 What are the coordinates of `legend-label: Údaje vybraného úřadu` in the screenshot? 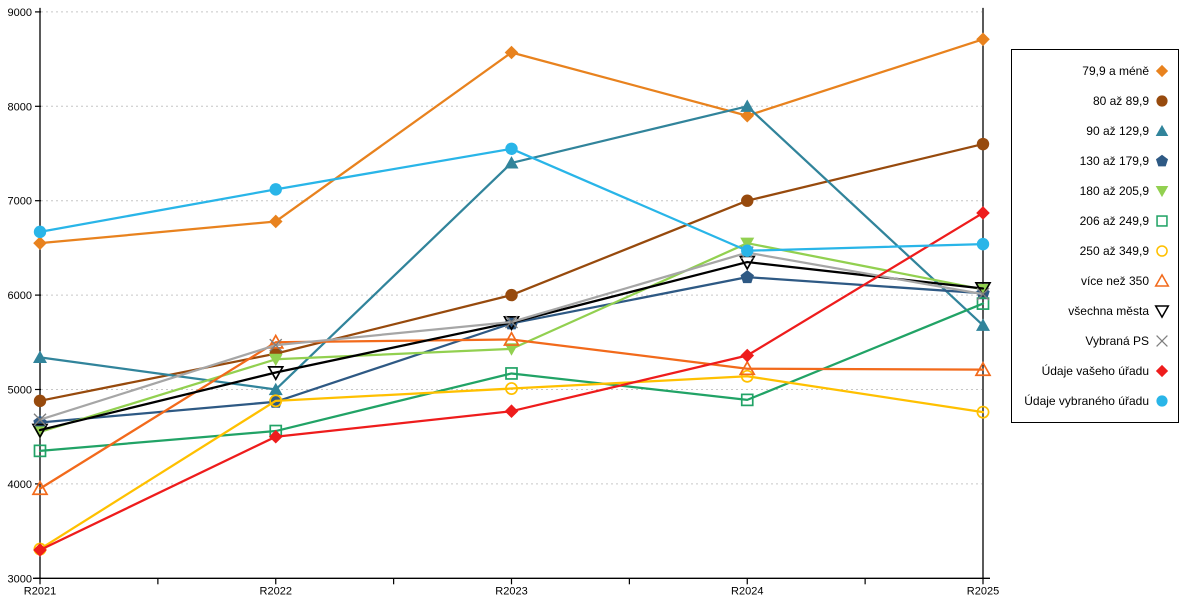 It's located at (1086, 401).